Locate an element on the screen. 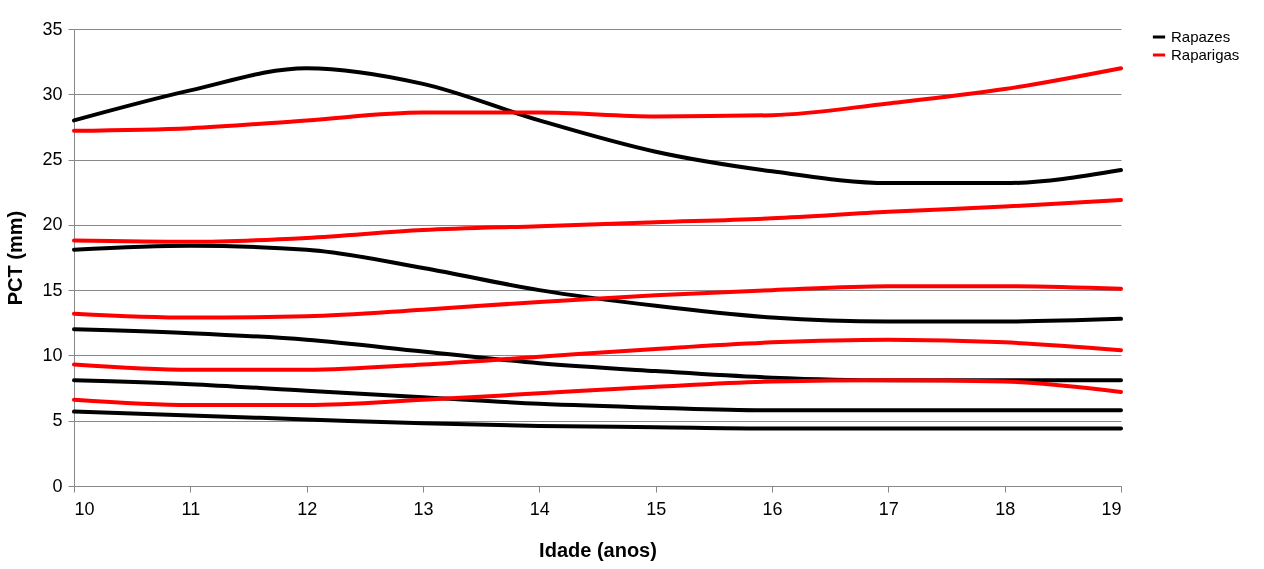 Image resolution: width=1264 pixels, height=569 pixels. y-tick-label: 20 is located at coordinates (52, 224).